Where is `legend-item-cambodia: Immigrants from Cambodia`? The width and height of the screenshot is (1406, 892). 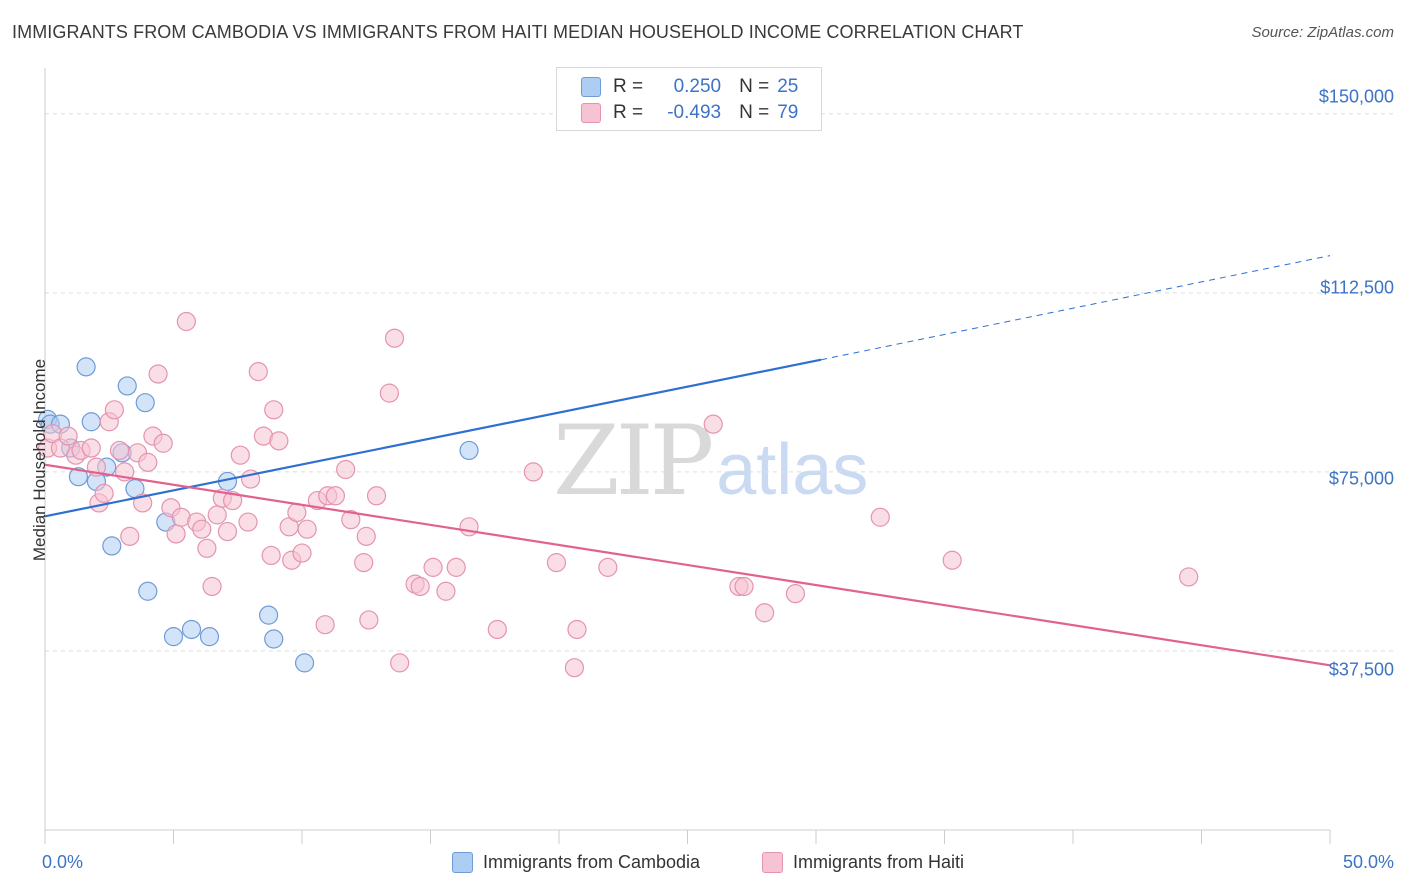
legend-item-cambodia: Immigrants from Cambodia is located at coordinates (576, 862).